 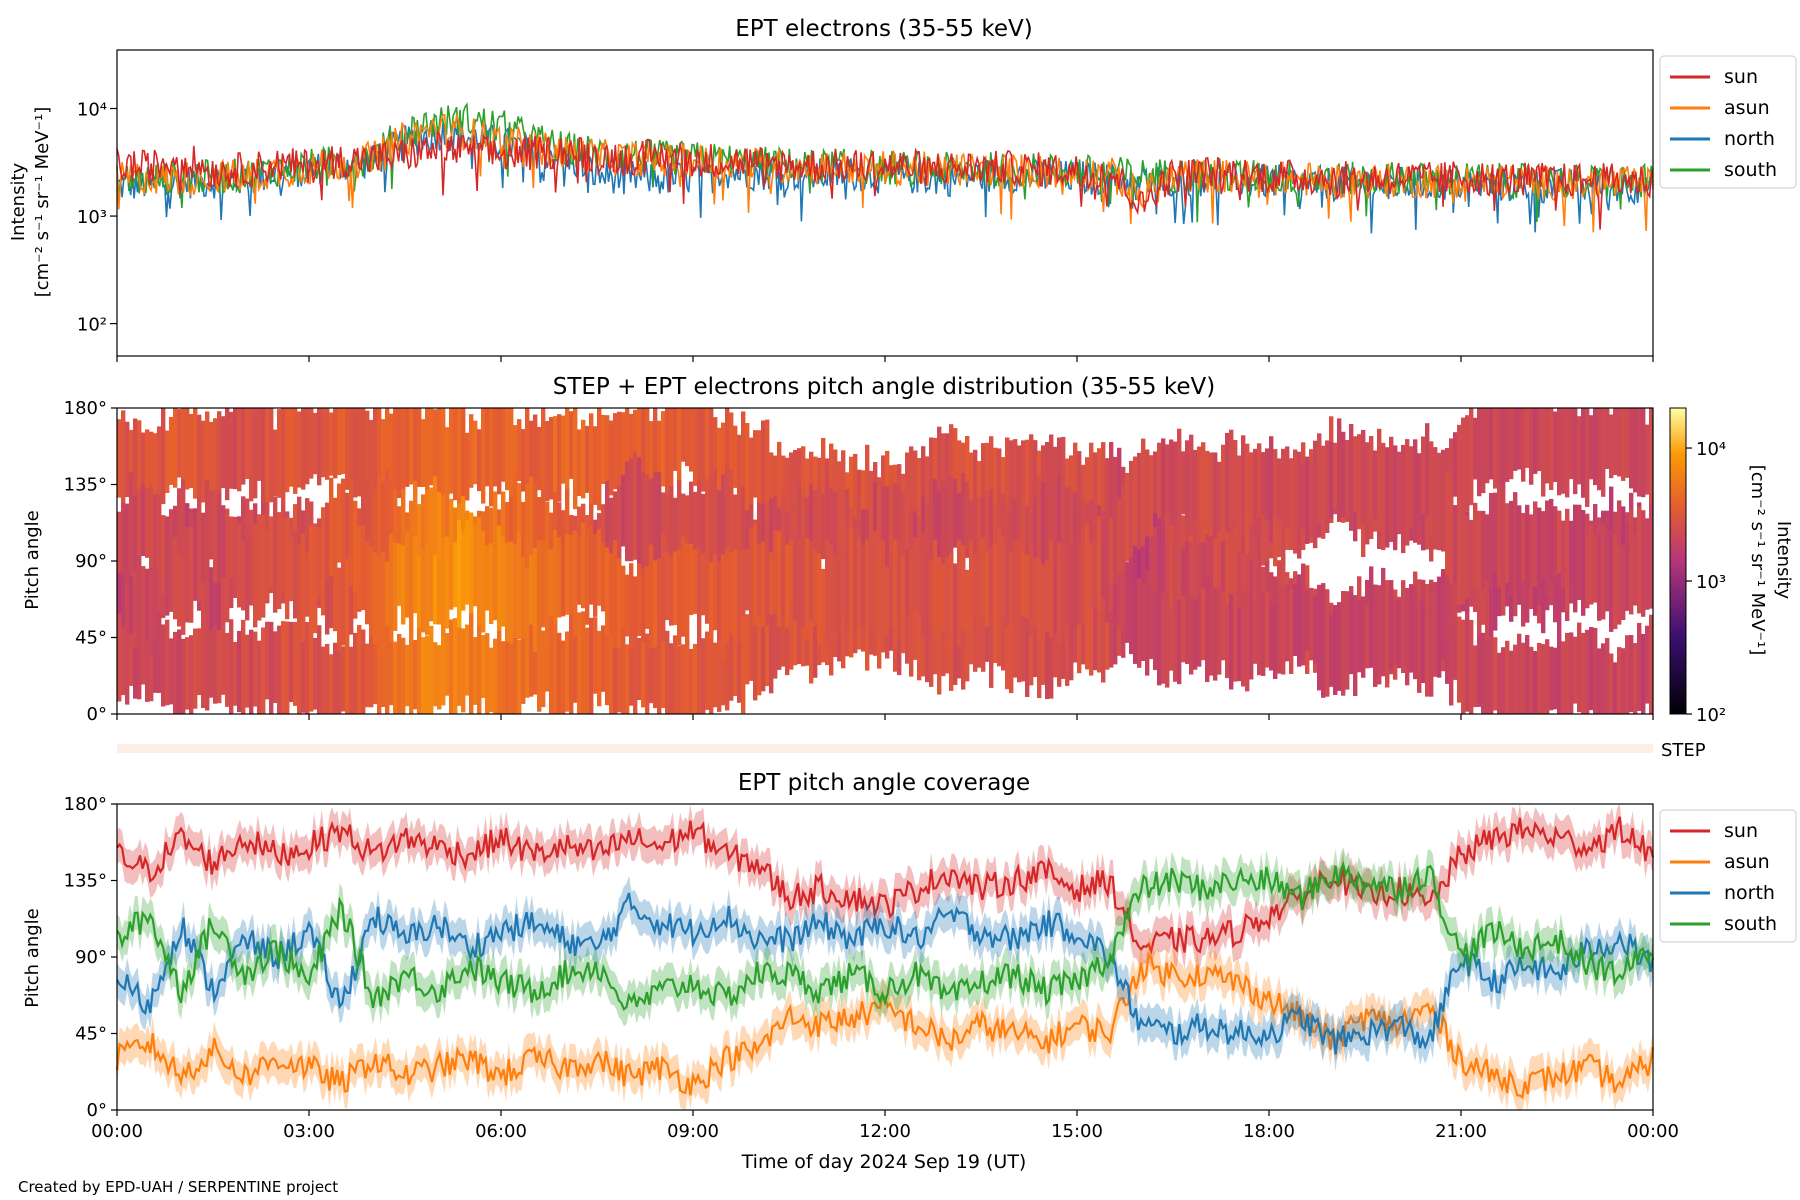 What do you see at coordinates (885, 974) in the screenshot?
I see `coverage-band-north` at bounding box center [885, 974].